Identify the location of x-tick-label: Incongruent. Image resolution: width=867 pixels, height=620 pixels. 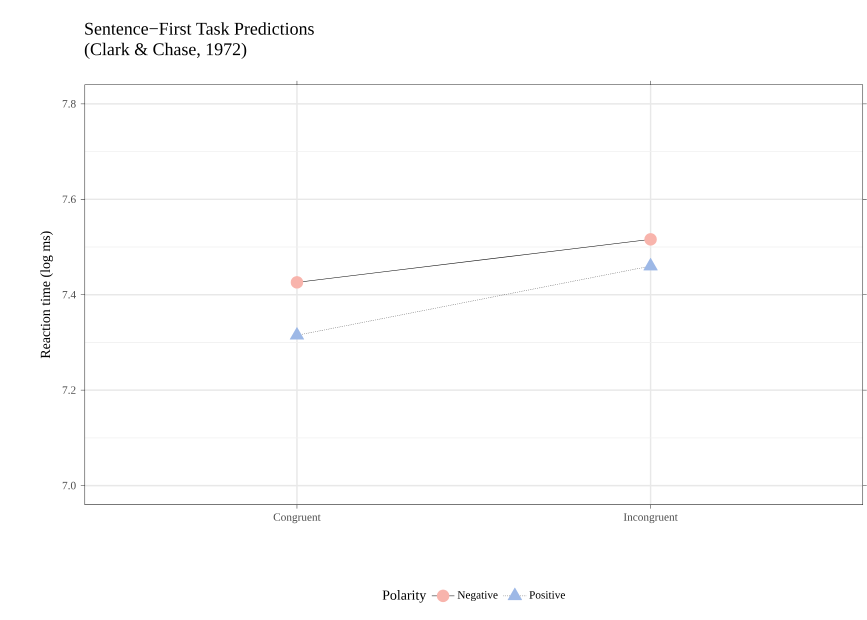
(651, 518).